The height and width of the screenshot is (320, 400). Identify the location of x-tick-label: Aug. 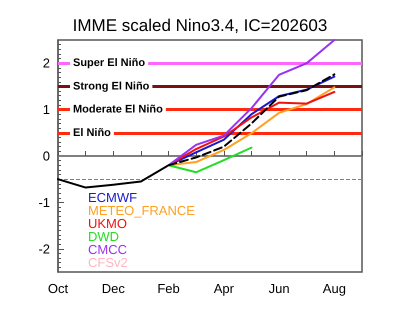
(334, 288).